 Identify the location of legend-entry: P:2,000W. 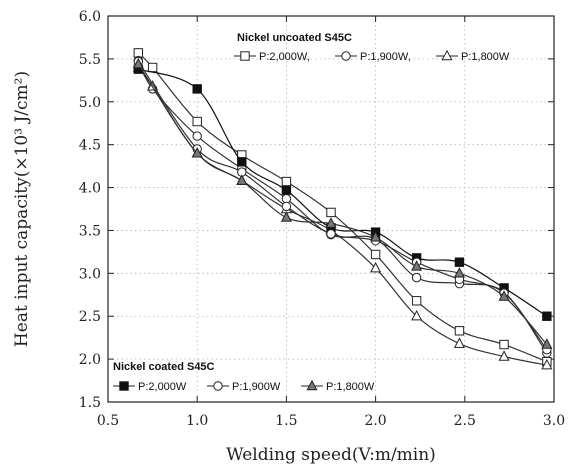
(150, 387).